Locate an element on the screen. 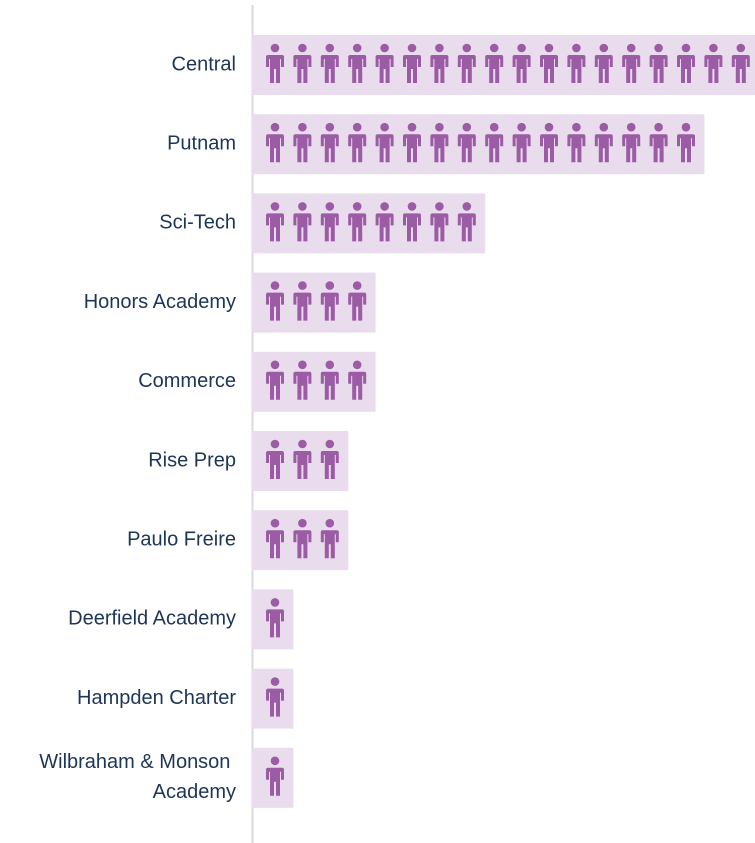  row-background is located at coordinates (369, 223).